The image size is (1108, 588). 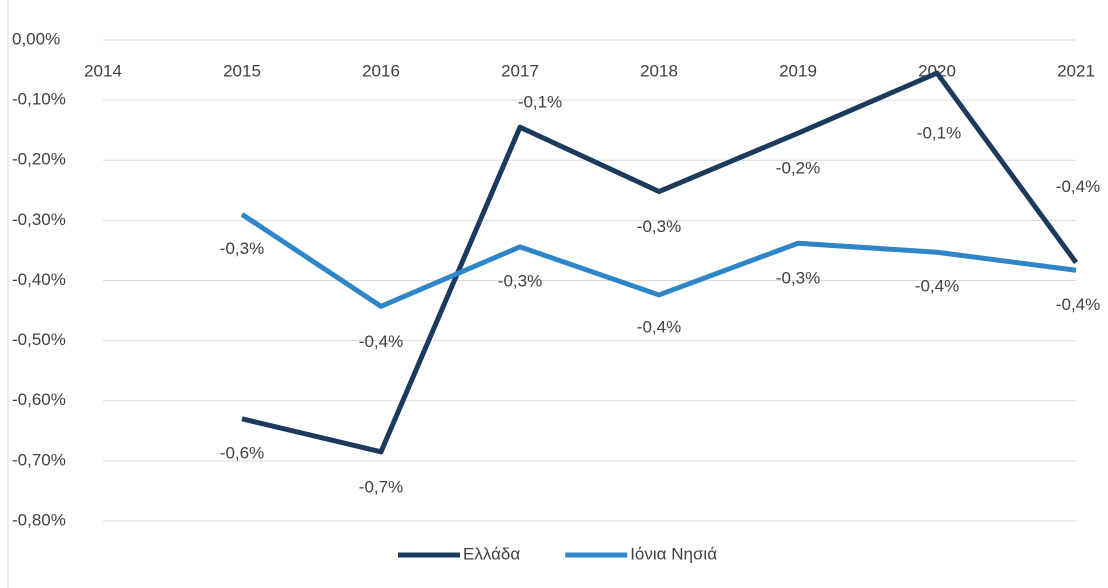 What do you see at coordinates (39, 339) in the screenshot?
I see `y-tick-label: -0,50%` at bounding box center [39, 339].